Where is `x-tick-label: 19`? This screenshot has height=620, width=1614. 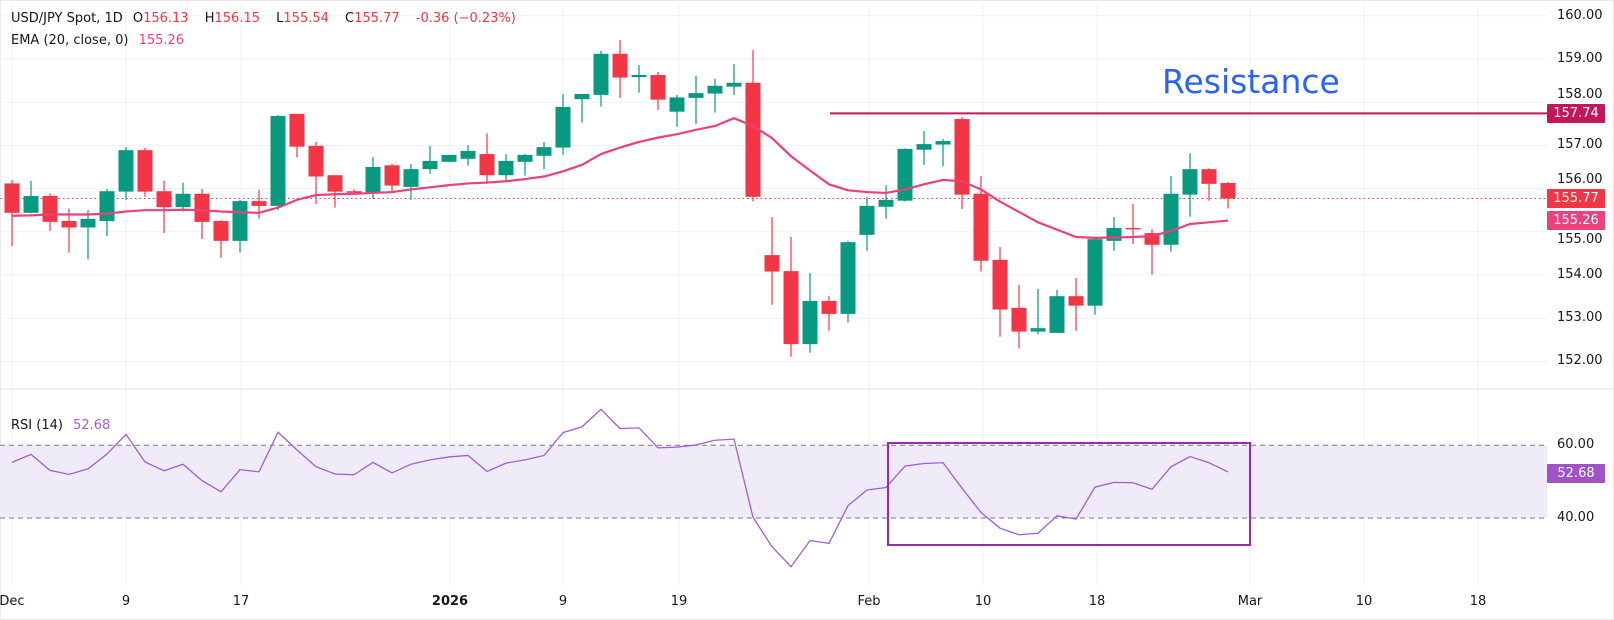
x-tick-label: 19 is located at coordinates (679, 601).